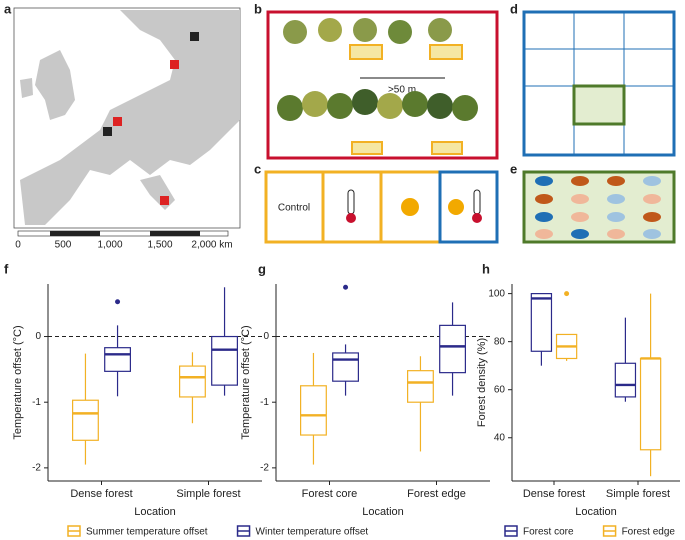  I want to click on panel-label: c, so click(257, 168).